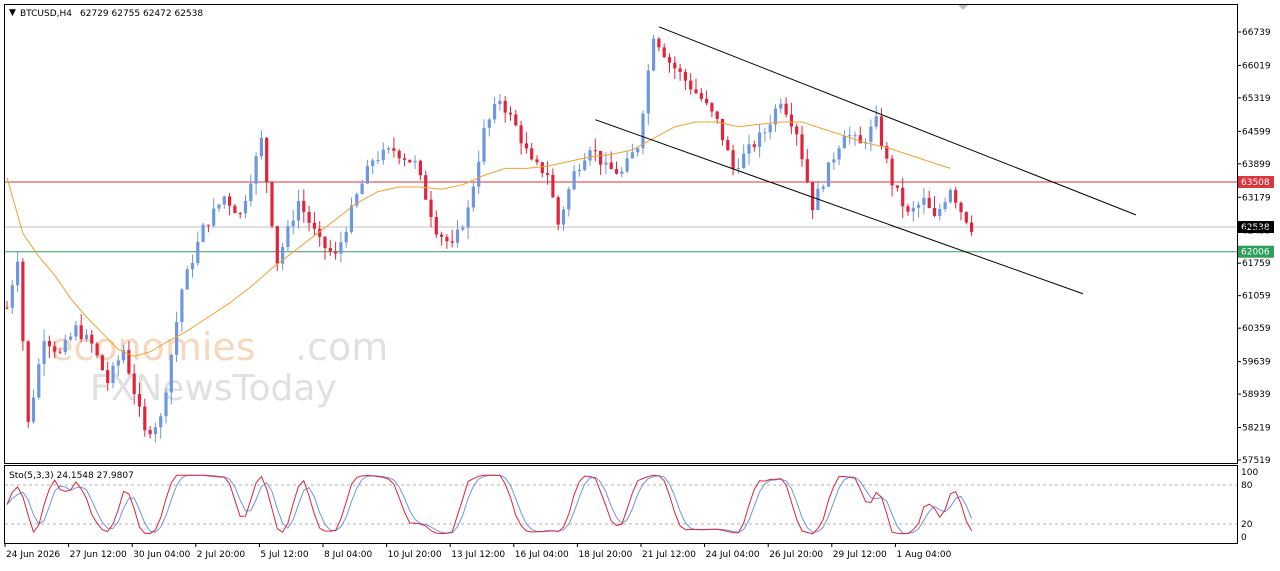 The image size is (1280, 571). Describe the element at coordinates (923, 555) in the screenshot. I see `time-tick-label: 1 Aug 04:00` at that location.